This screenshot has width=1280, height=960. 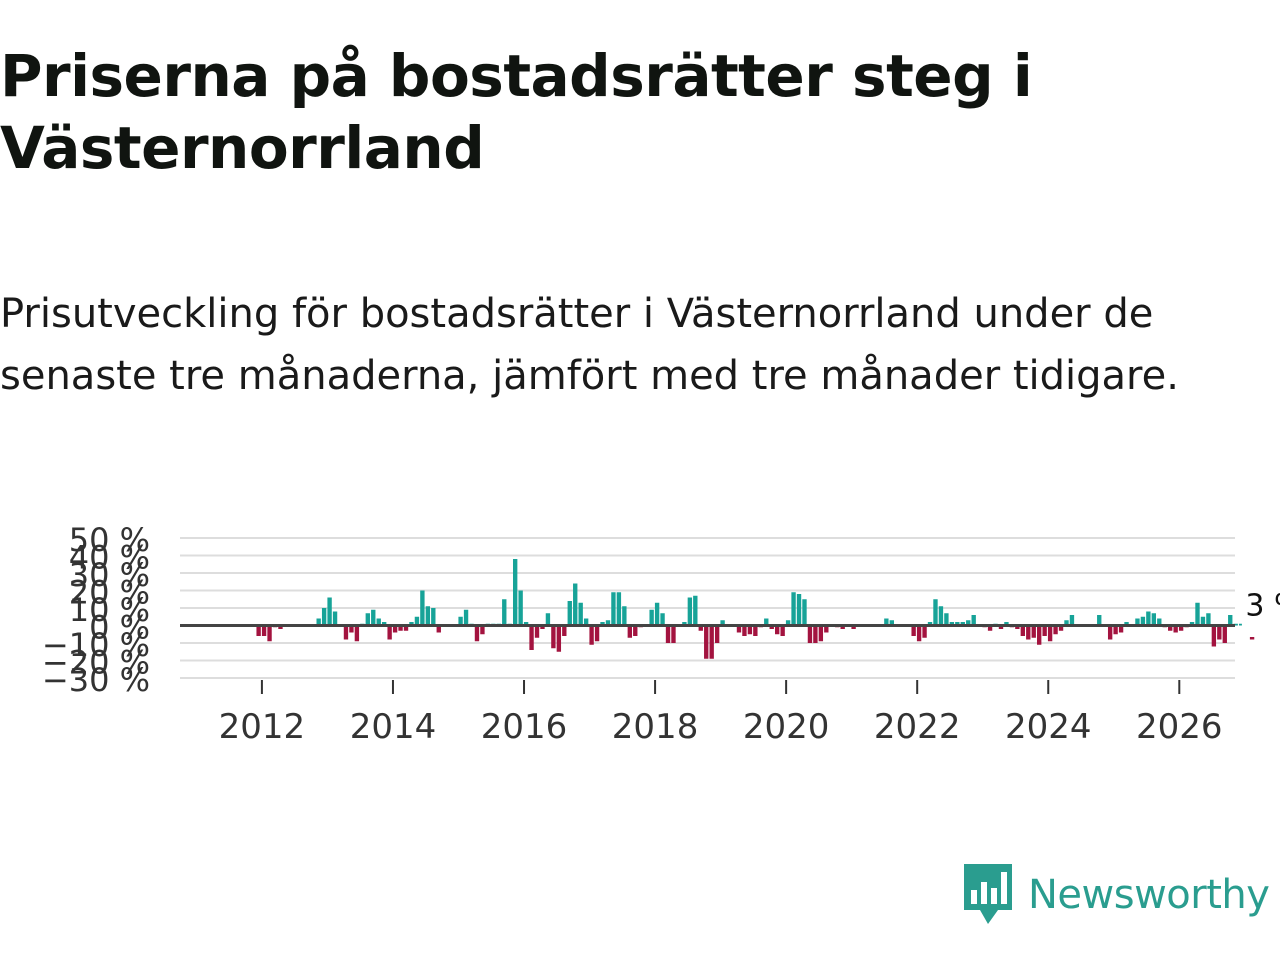 What do you see at coordinates (707, 659) in the screenshot?
I see `axis-layer` at bounding box center [707, 659].